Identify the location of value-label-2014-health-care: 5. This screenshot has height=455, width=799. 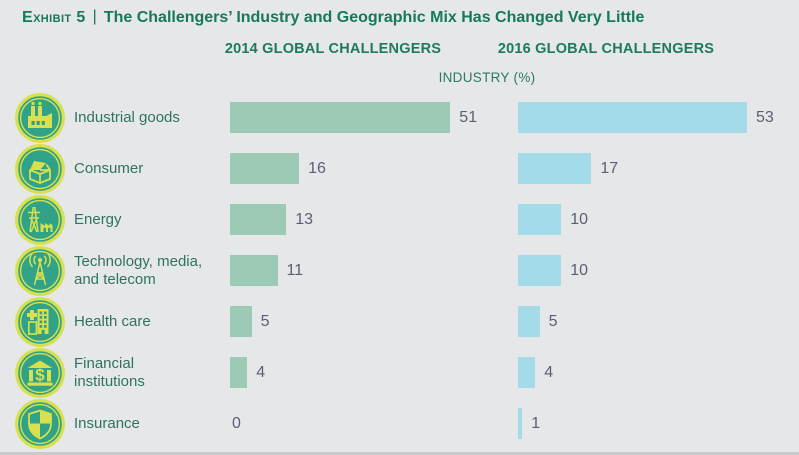
(265, 321).